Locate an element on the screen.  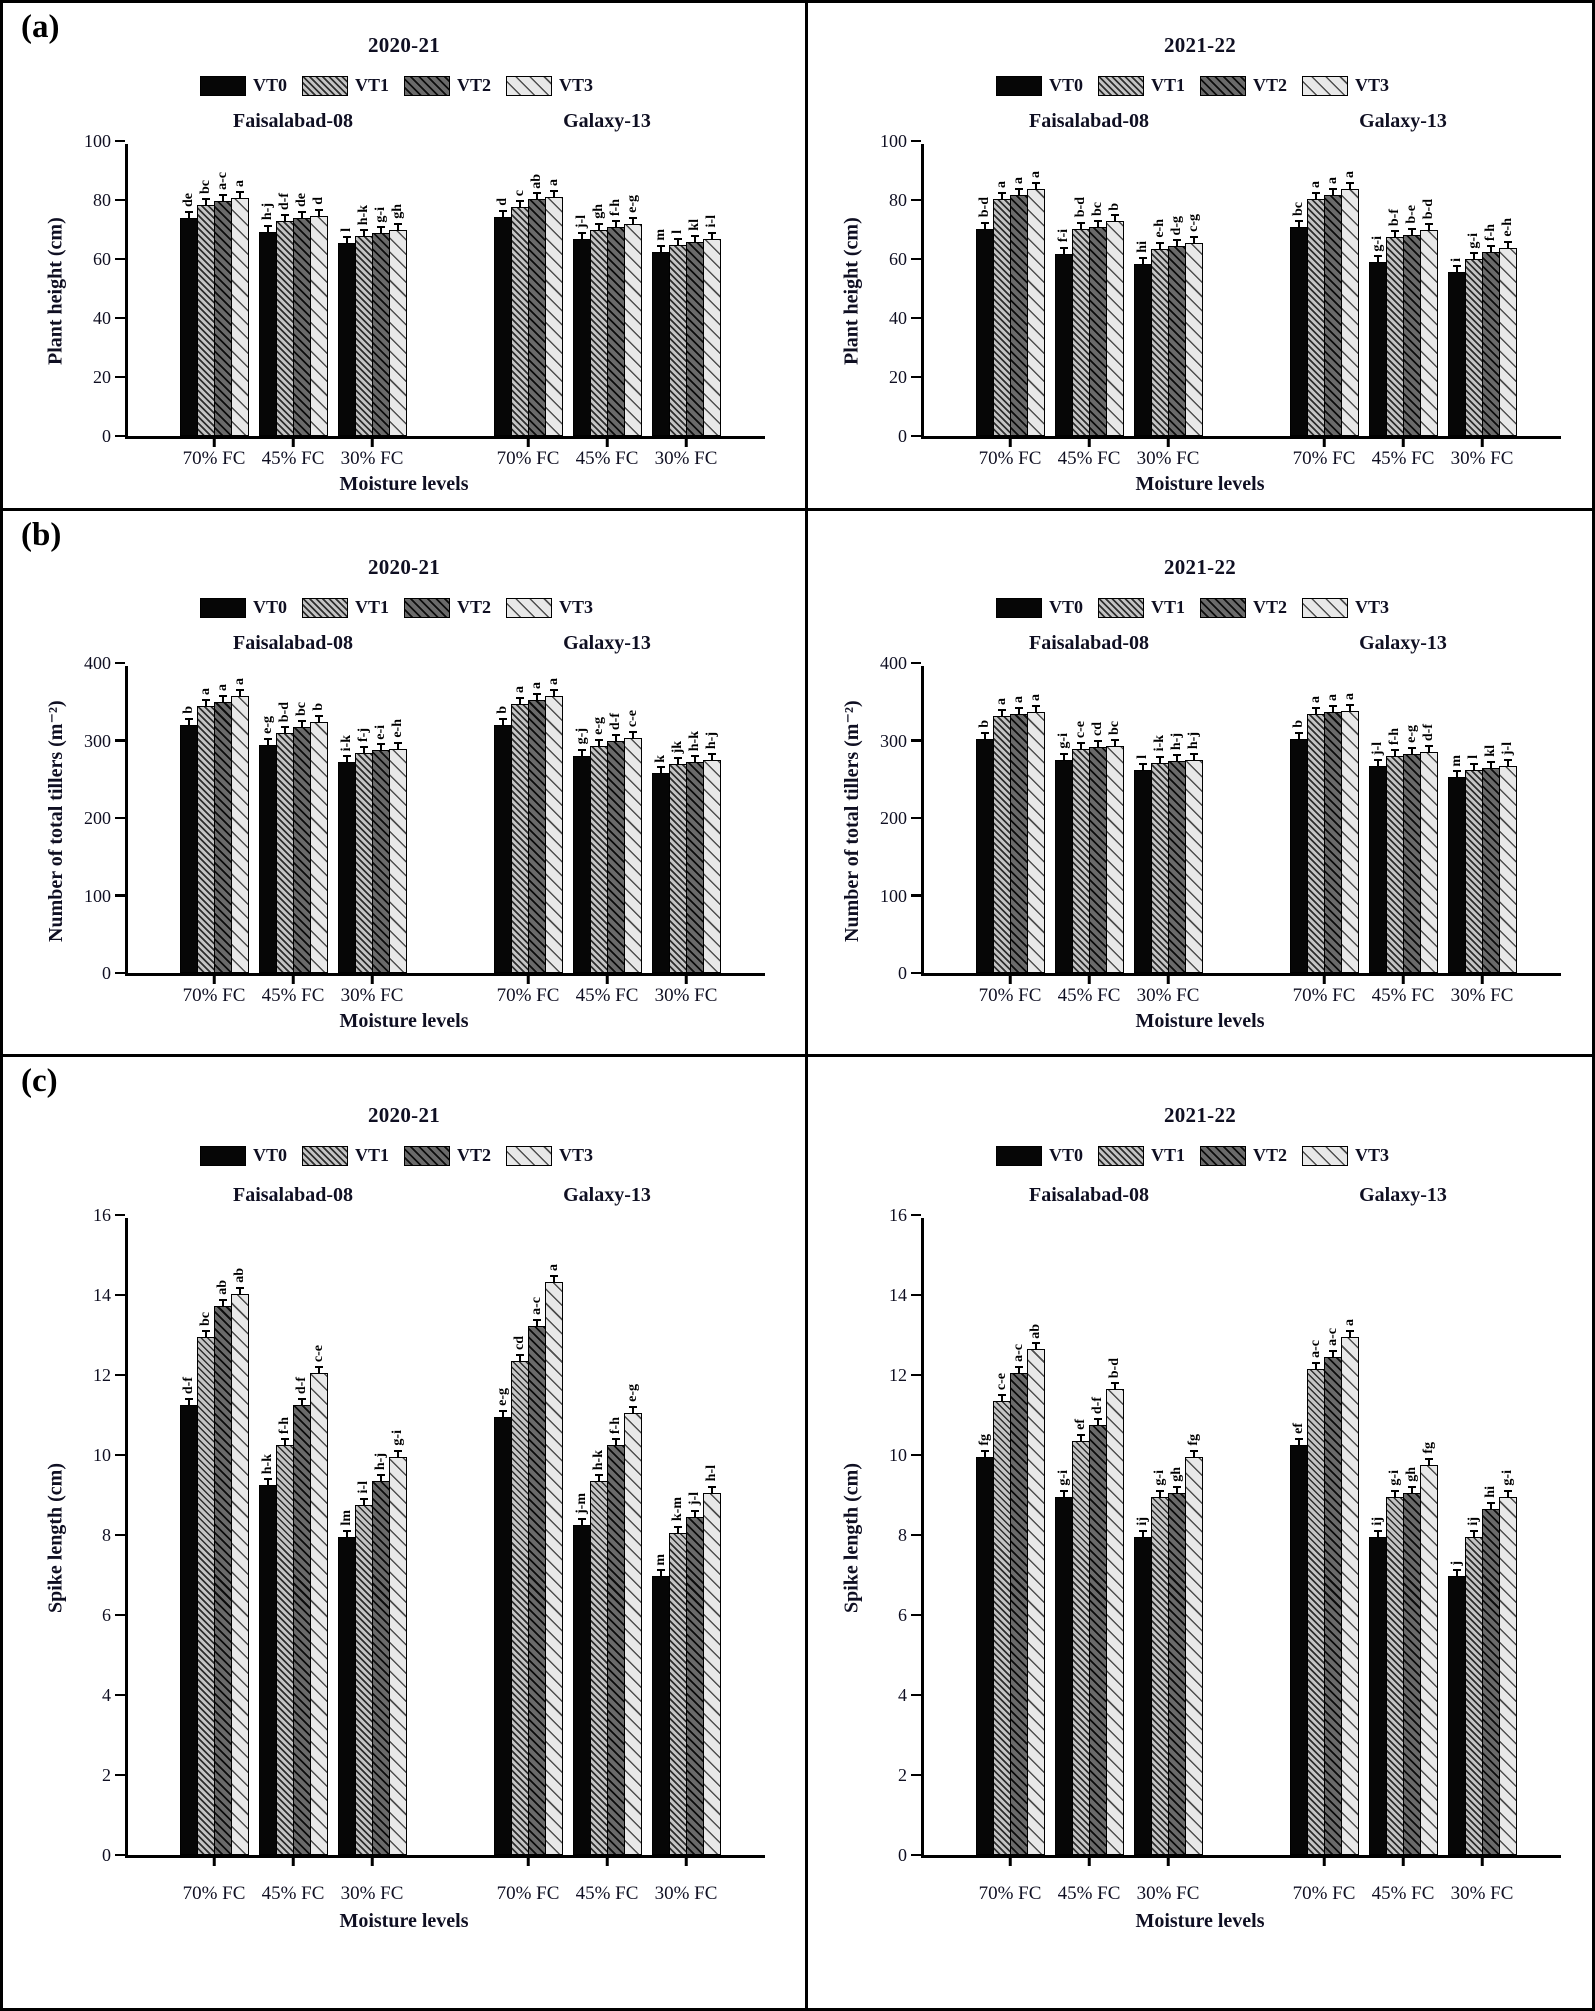
y-tick-label: 12 is located at coordinates (898, 1375).